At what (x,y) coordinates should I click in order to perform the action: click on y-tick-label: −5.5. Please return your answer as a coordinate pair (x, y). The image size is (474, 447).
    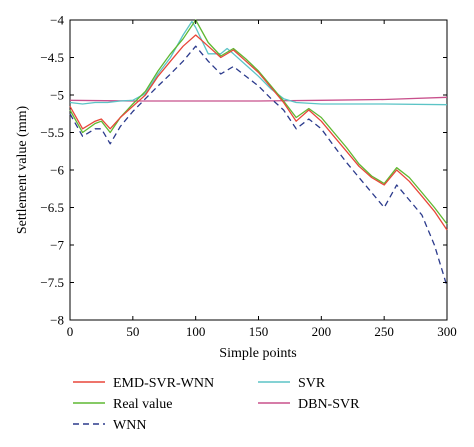
    Looking at the image, I should click on (52, 132).